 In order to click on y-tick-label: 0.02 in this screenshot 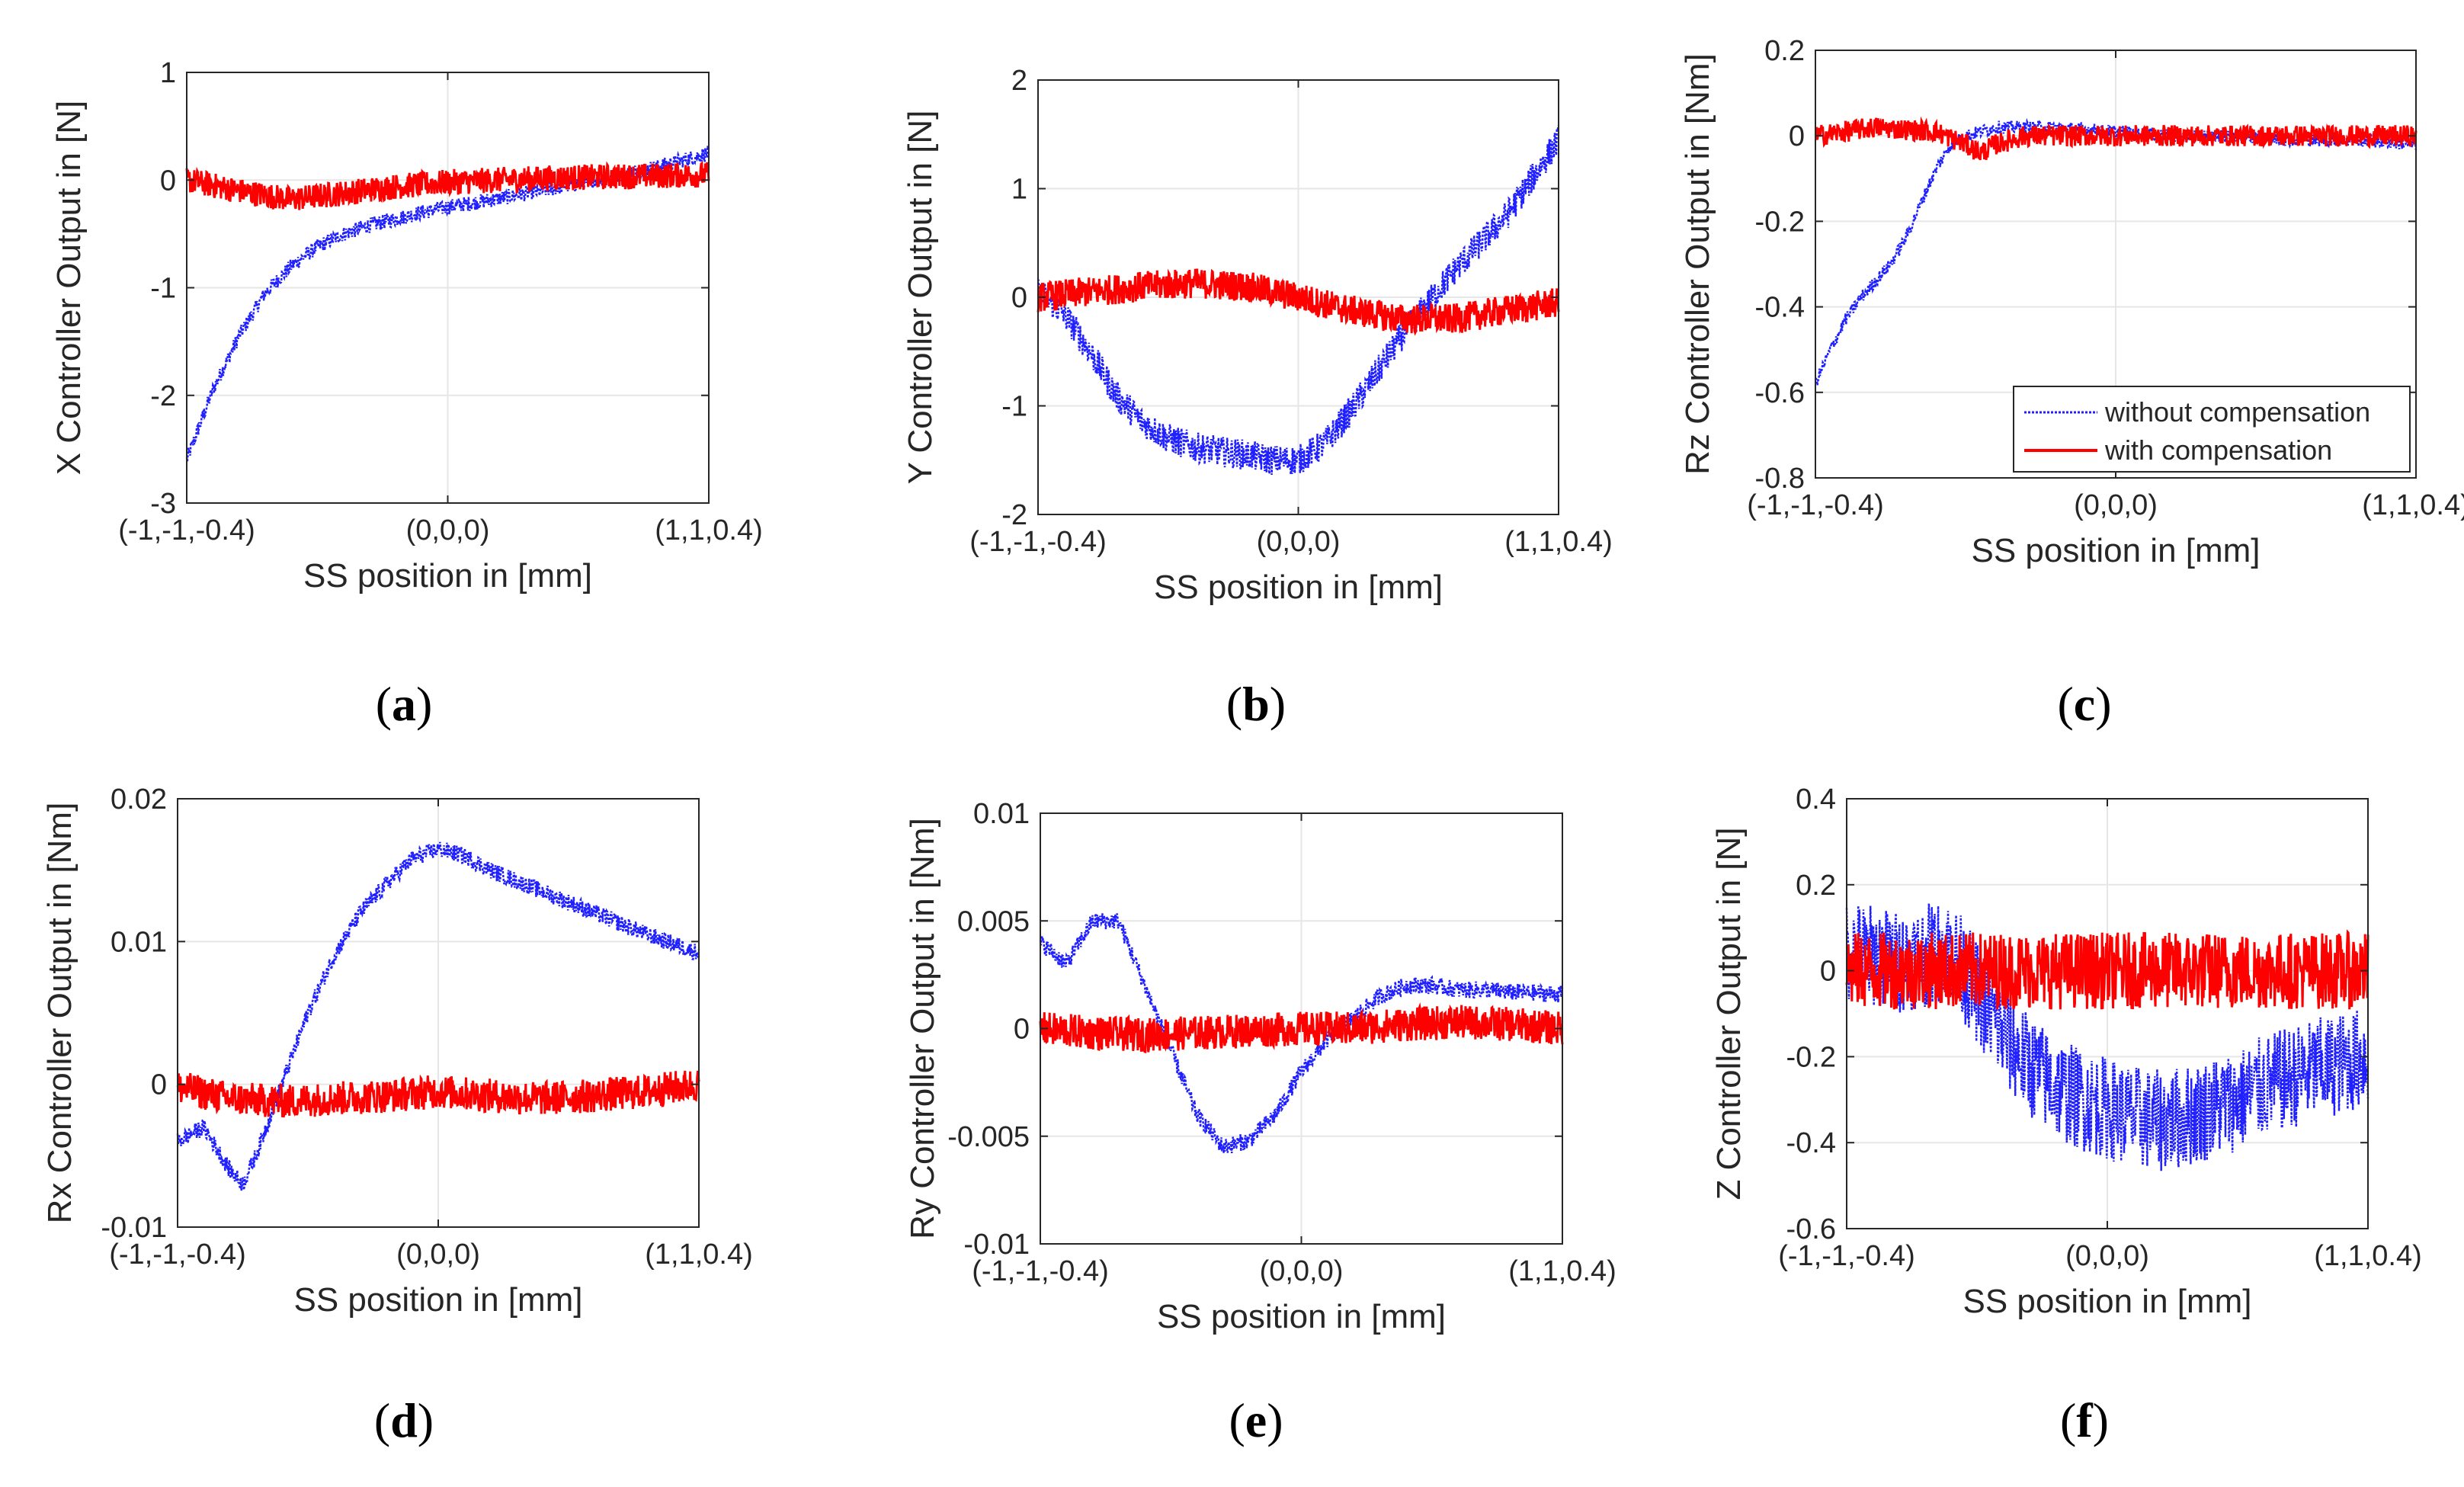, I will do `click(139, 800)`.